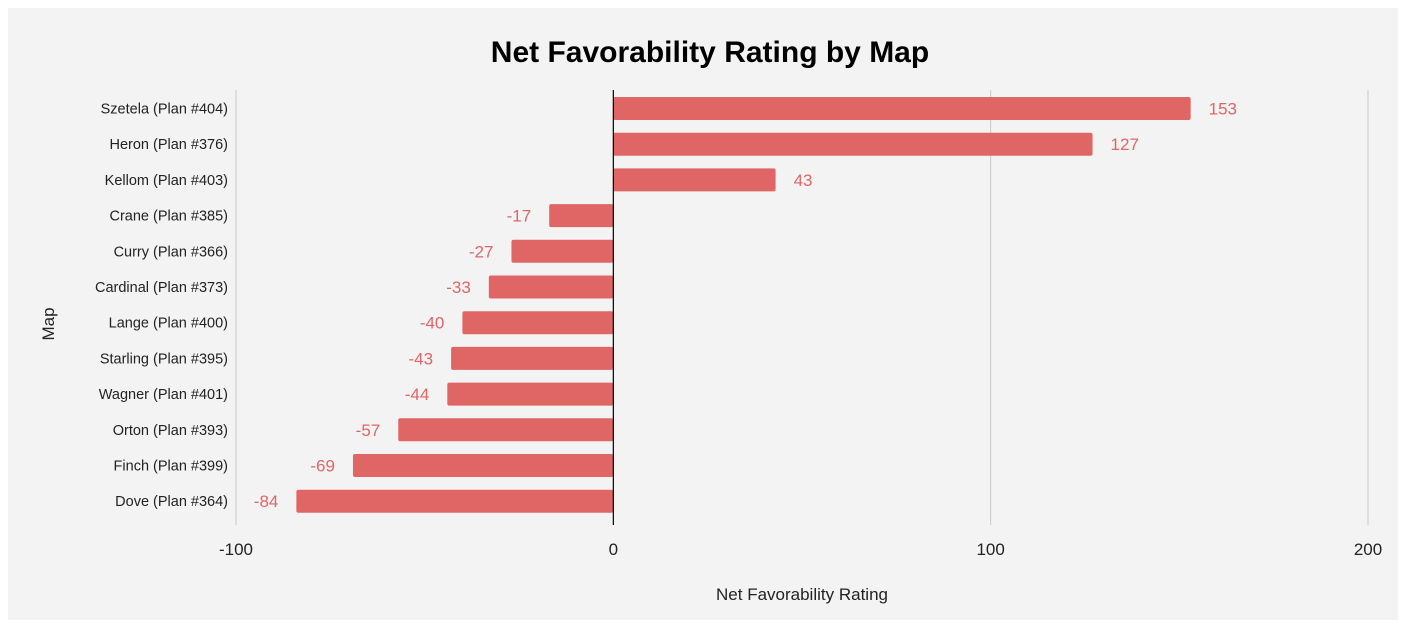 This screenshot has width=1404, height=626. I want to click on x-axis-title: Net Favorability Rating, so click(802, 594).